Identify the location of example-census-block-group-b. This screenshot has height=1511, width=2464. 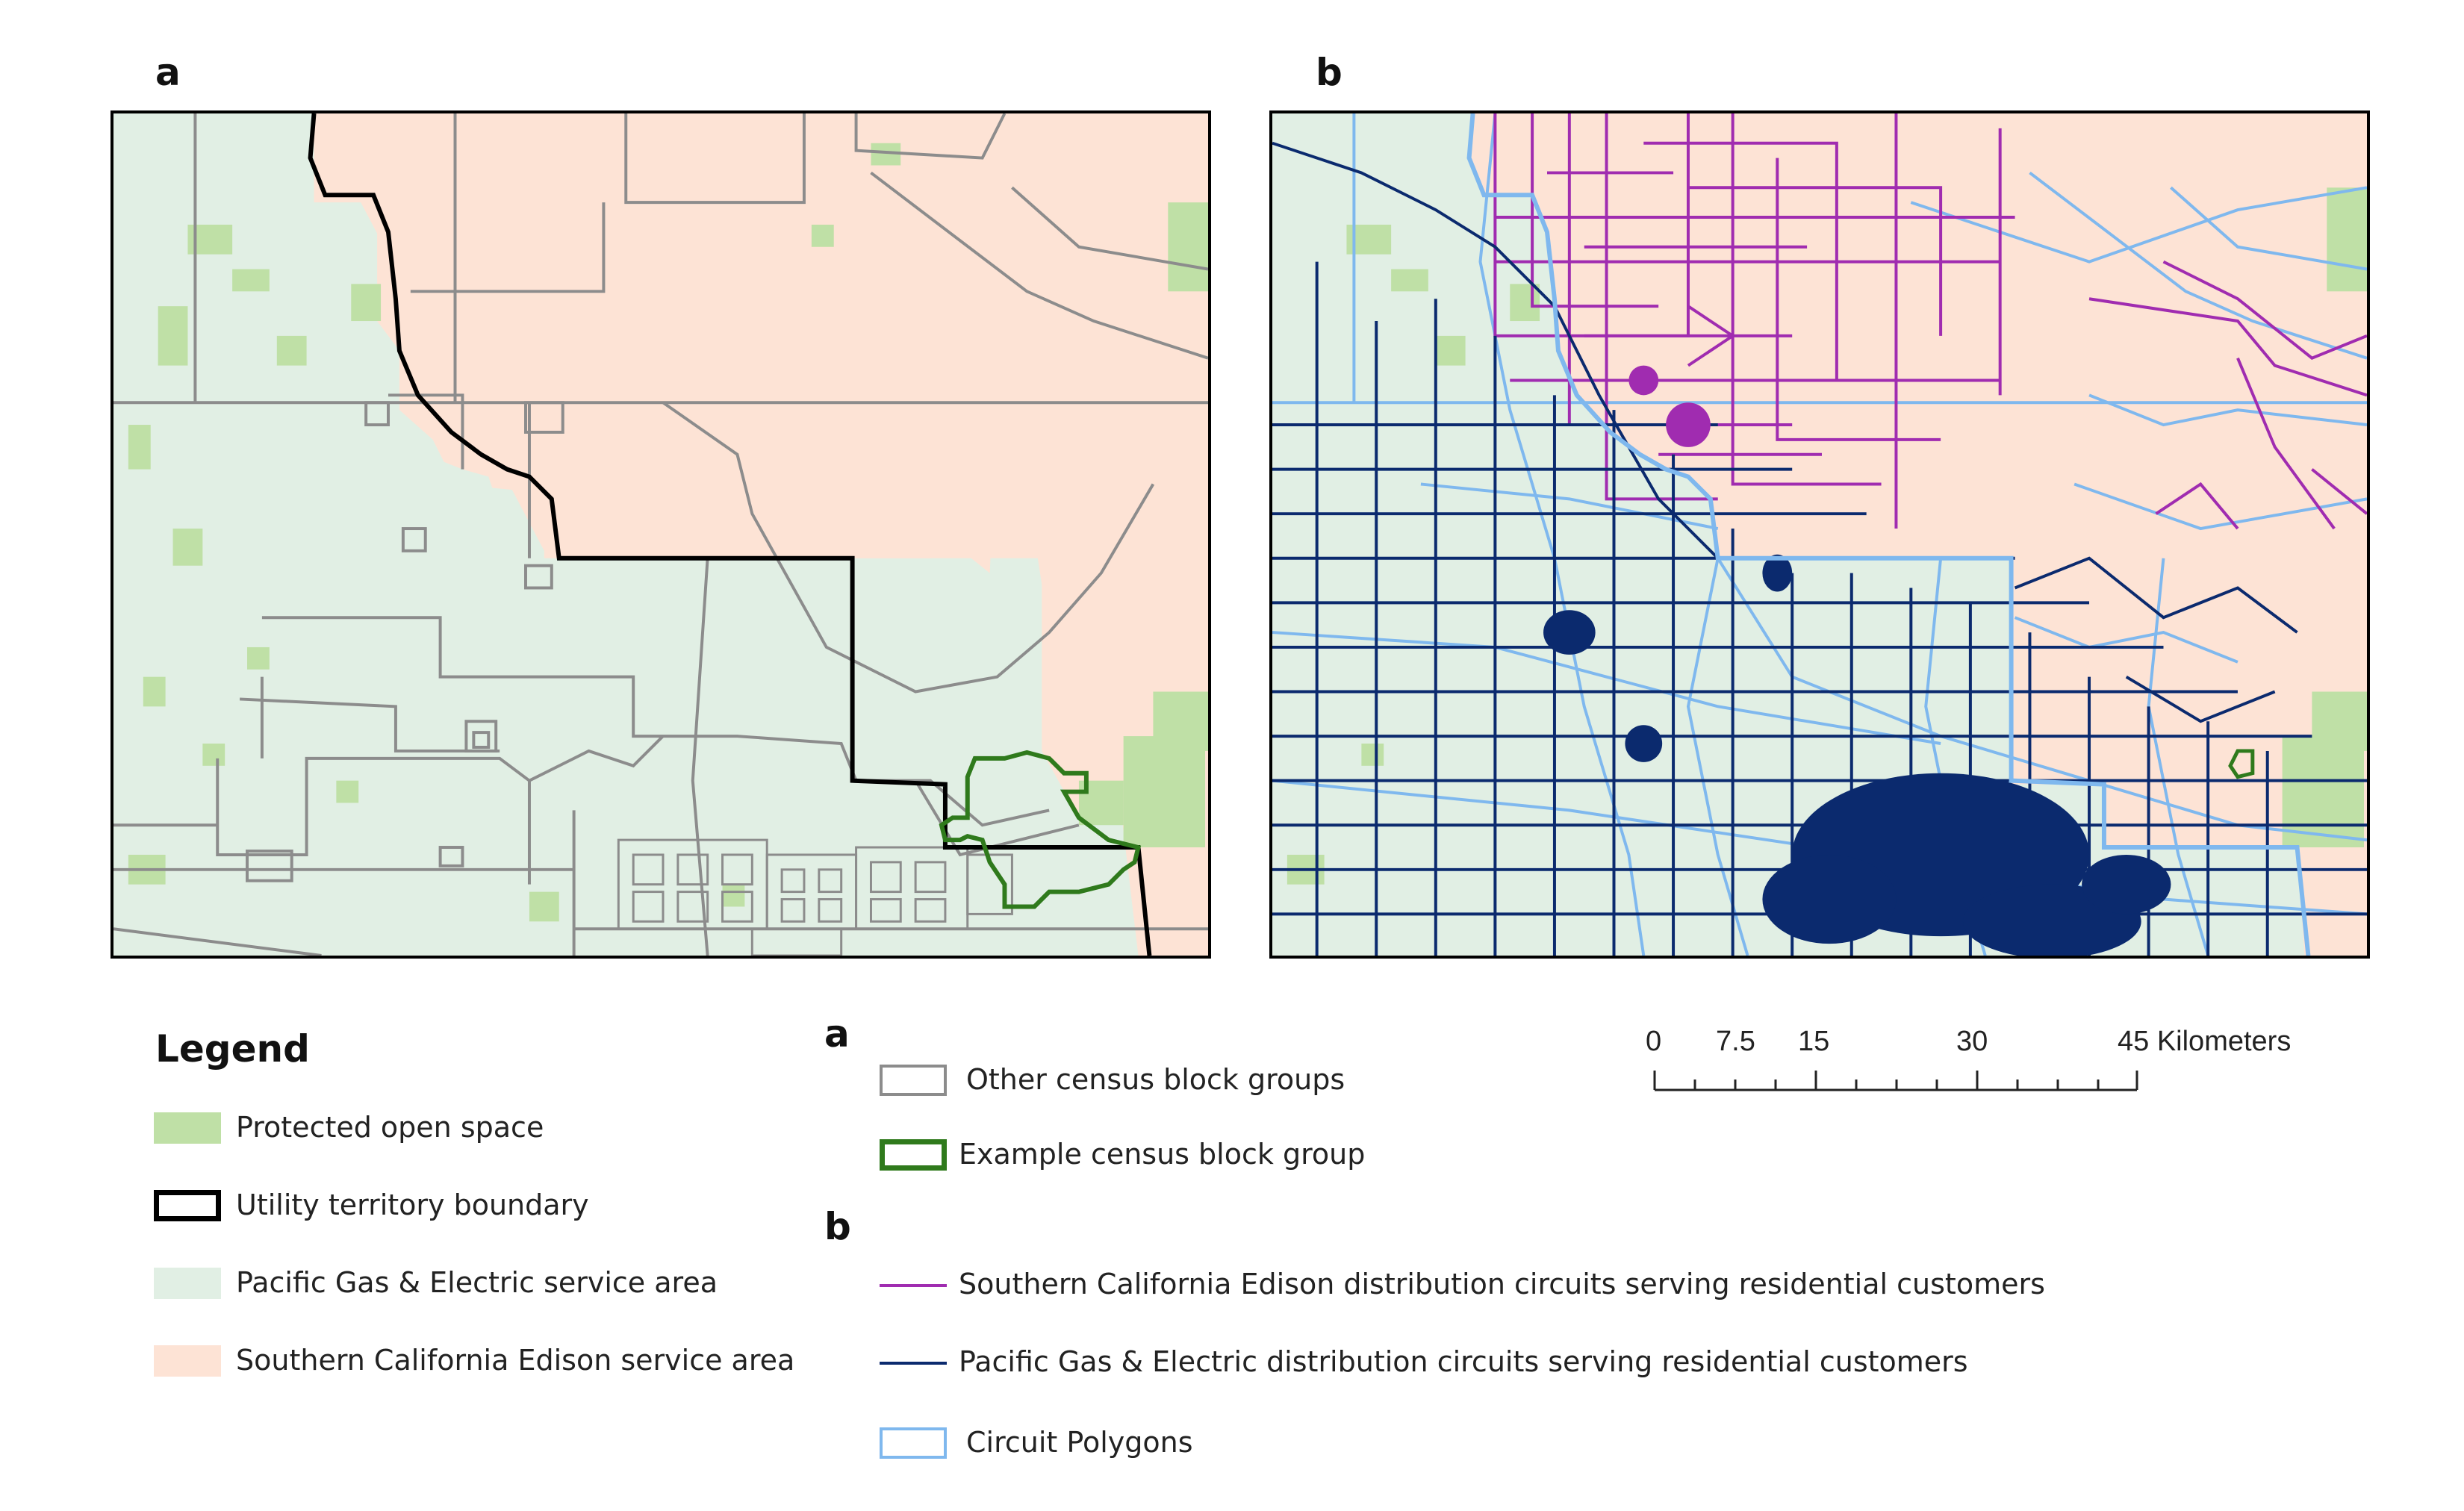
(2241, 764).